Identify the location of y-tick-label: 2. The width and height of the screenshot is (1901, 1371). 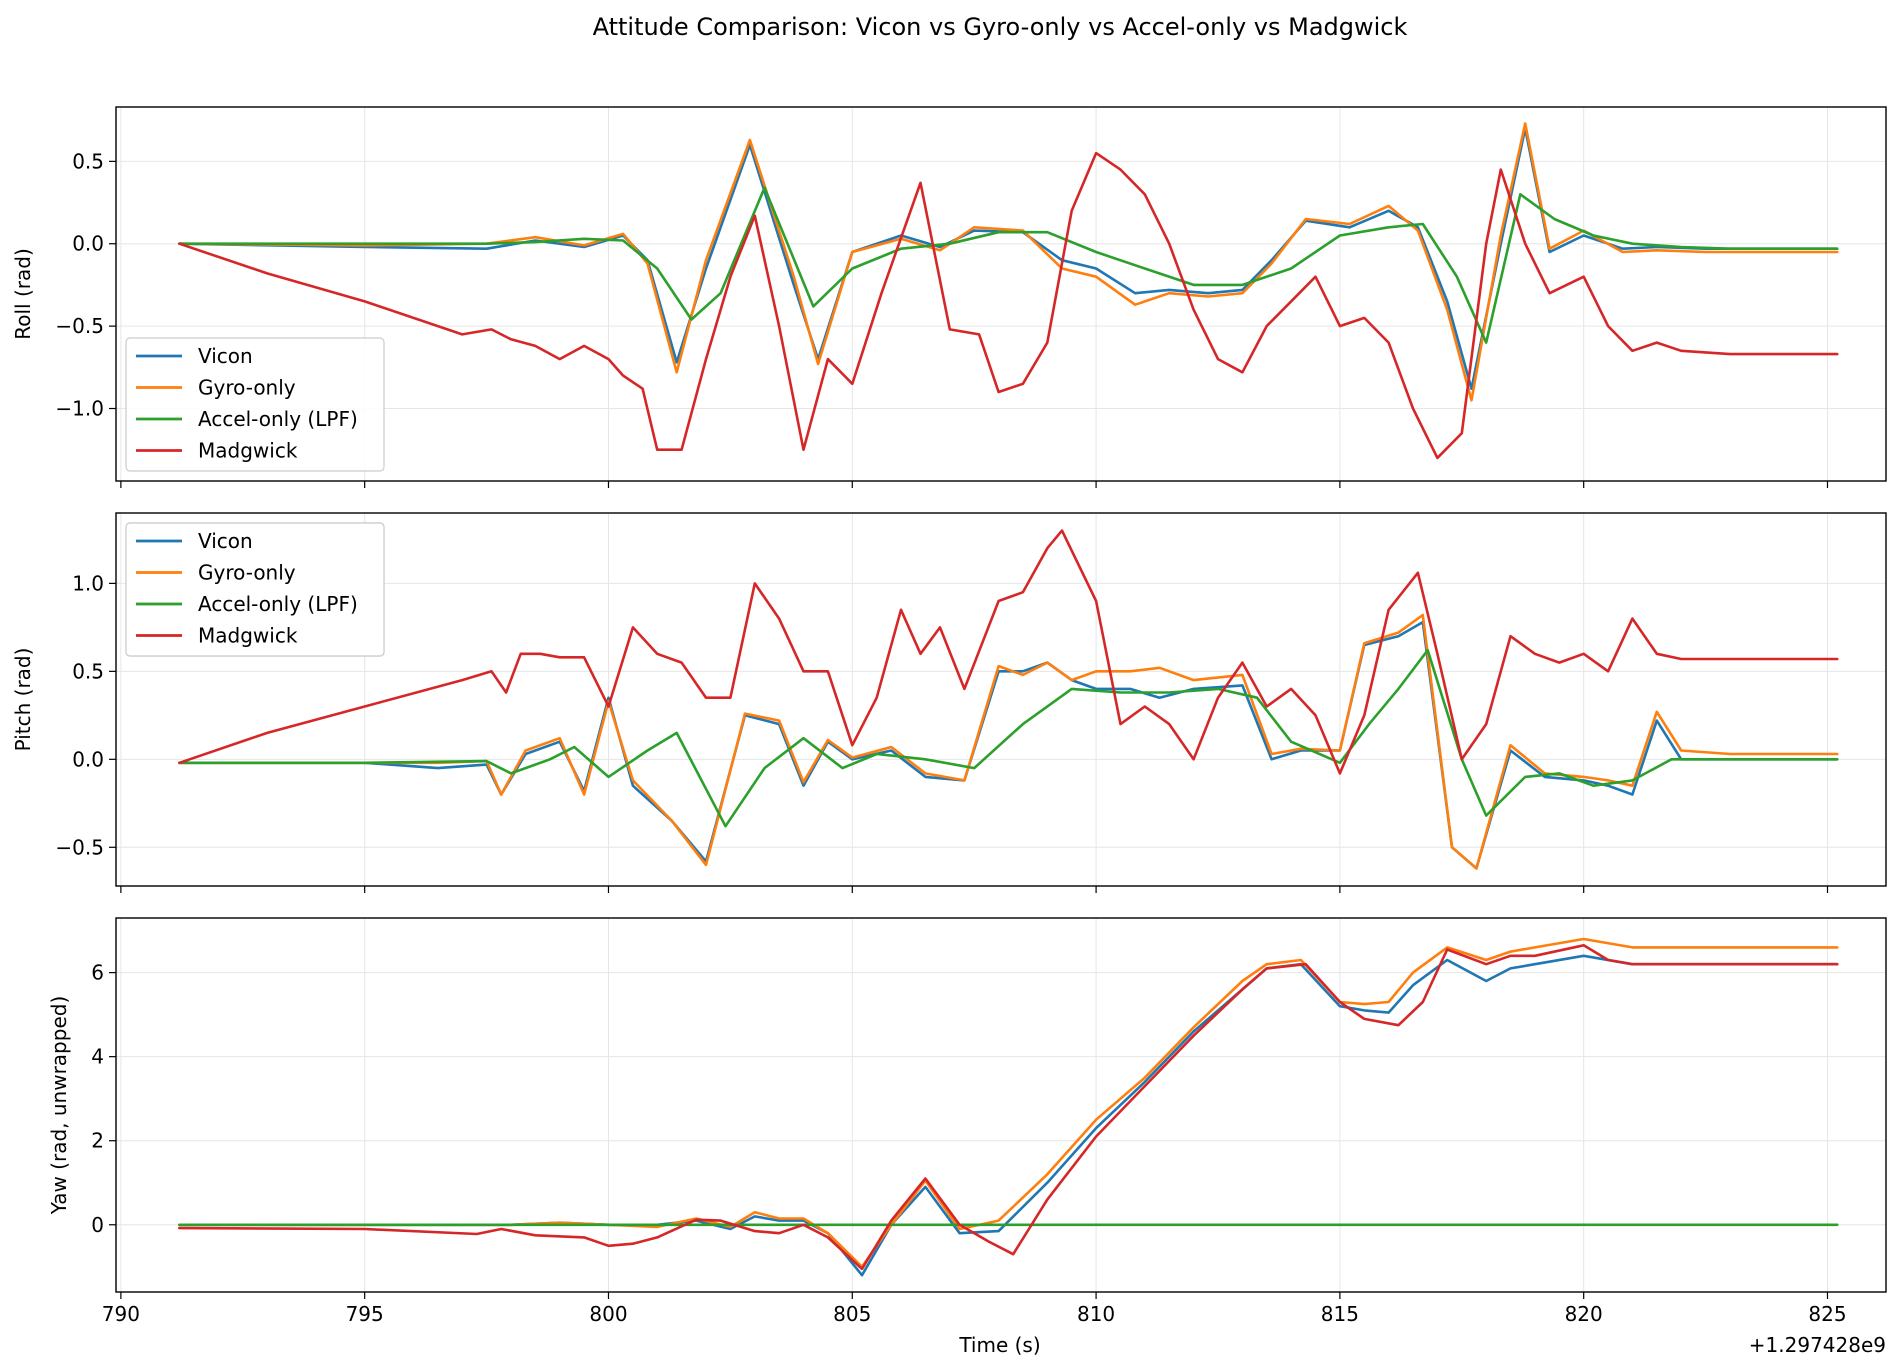
(97, 1141).